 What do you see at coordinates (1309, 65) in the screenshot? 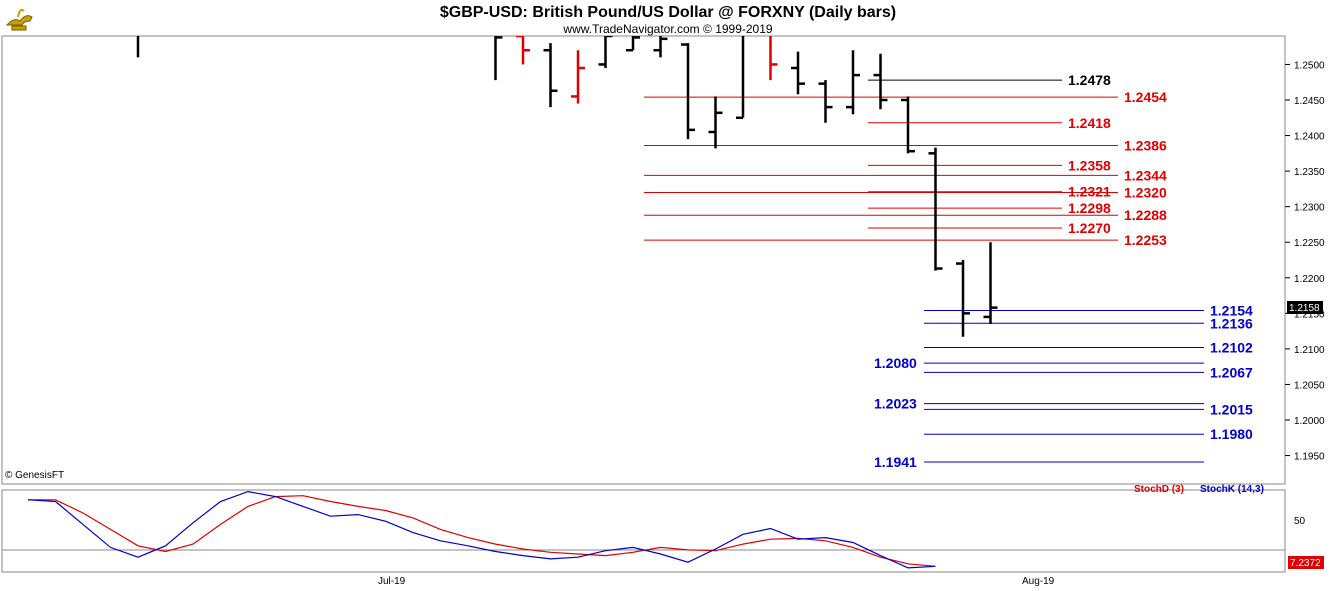
I see `y-tick-label: 1.2500` at bounding box center [1309, 65].